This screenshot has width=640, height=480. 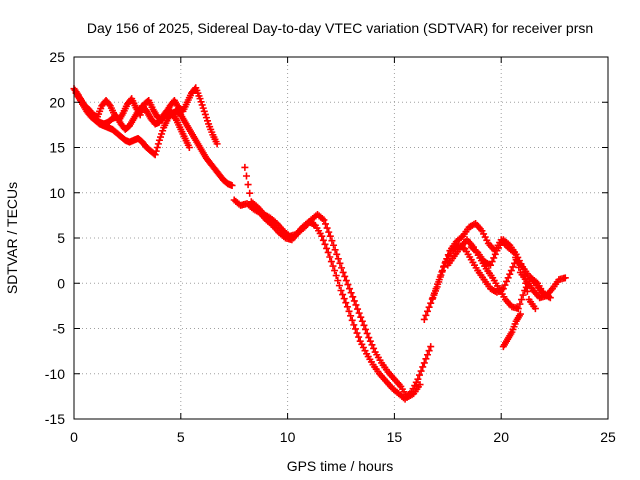 What do you see at coordinates (57, 57) in the screenshot?
I see `y-tick-label: 25` at bounding box center [57, 57].